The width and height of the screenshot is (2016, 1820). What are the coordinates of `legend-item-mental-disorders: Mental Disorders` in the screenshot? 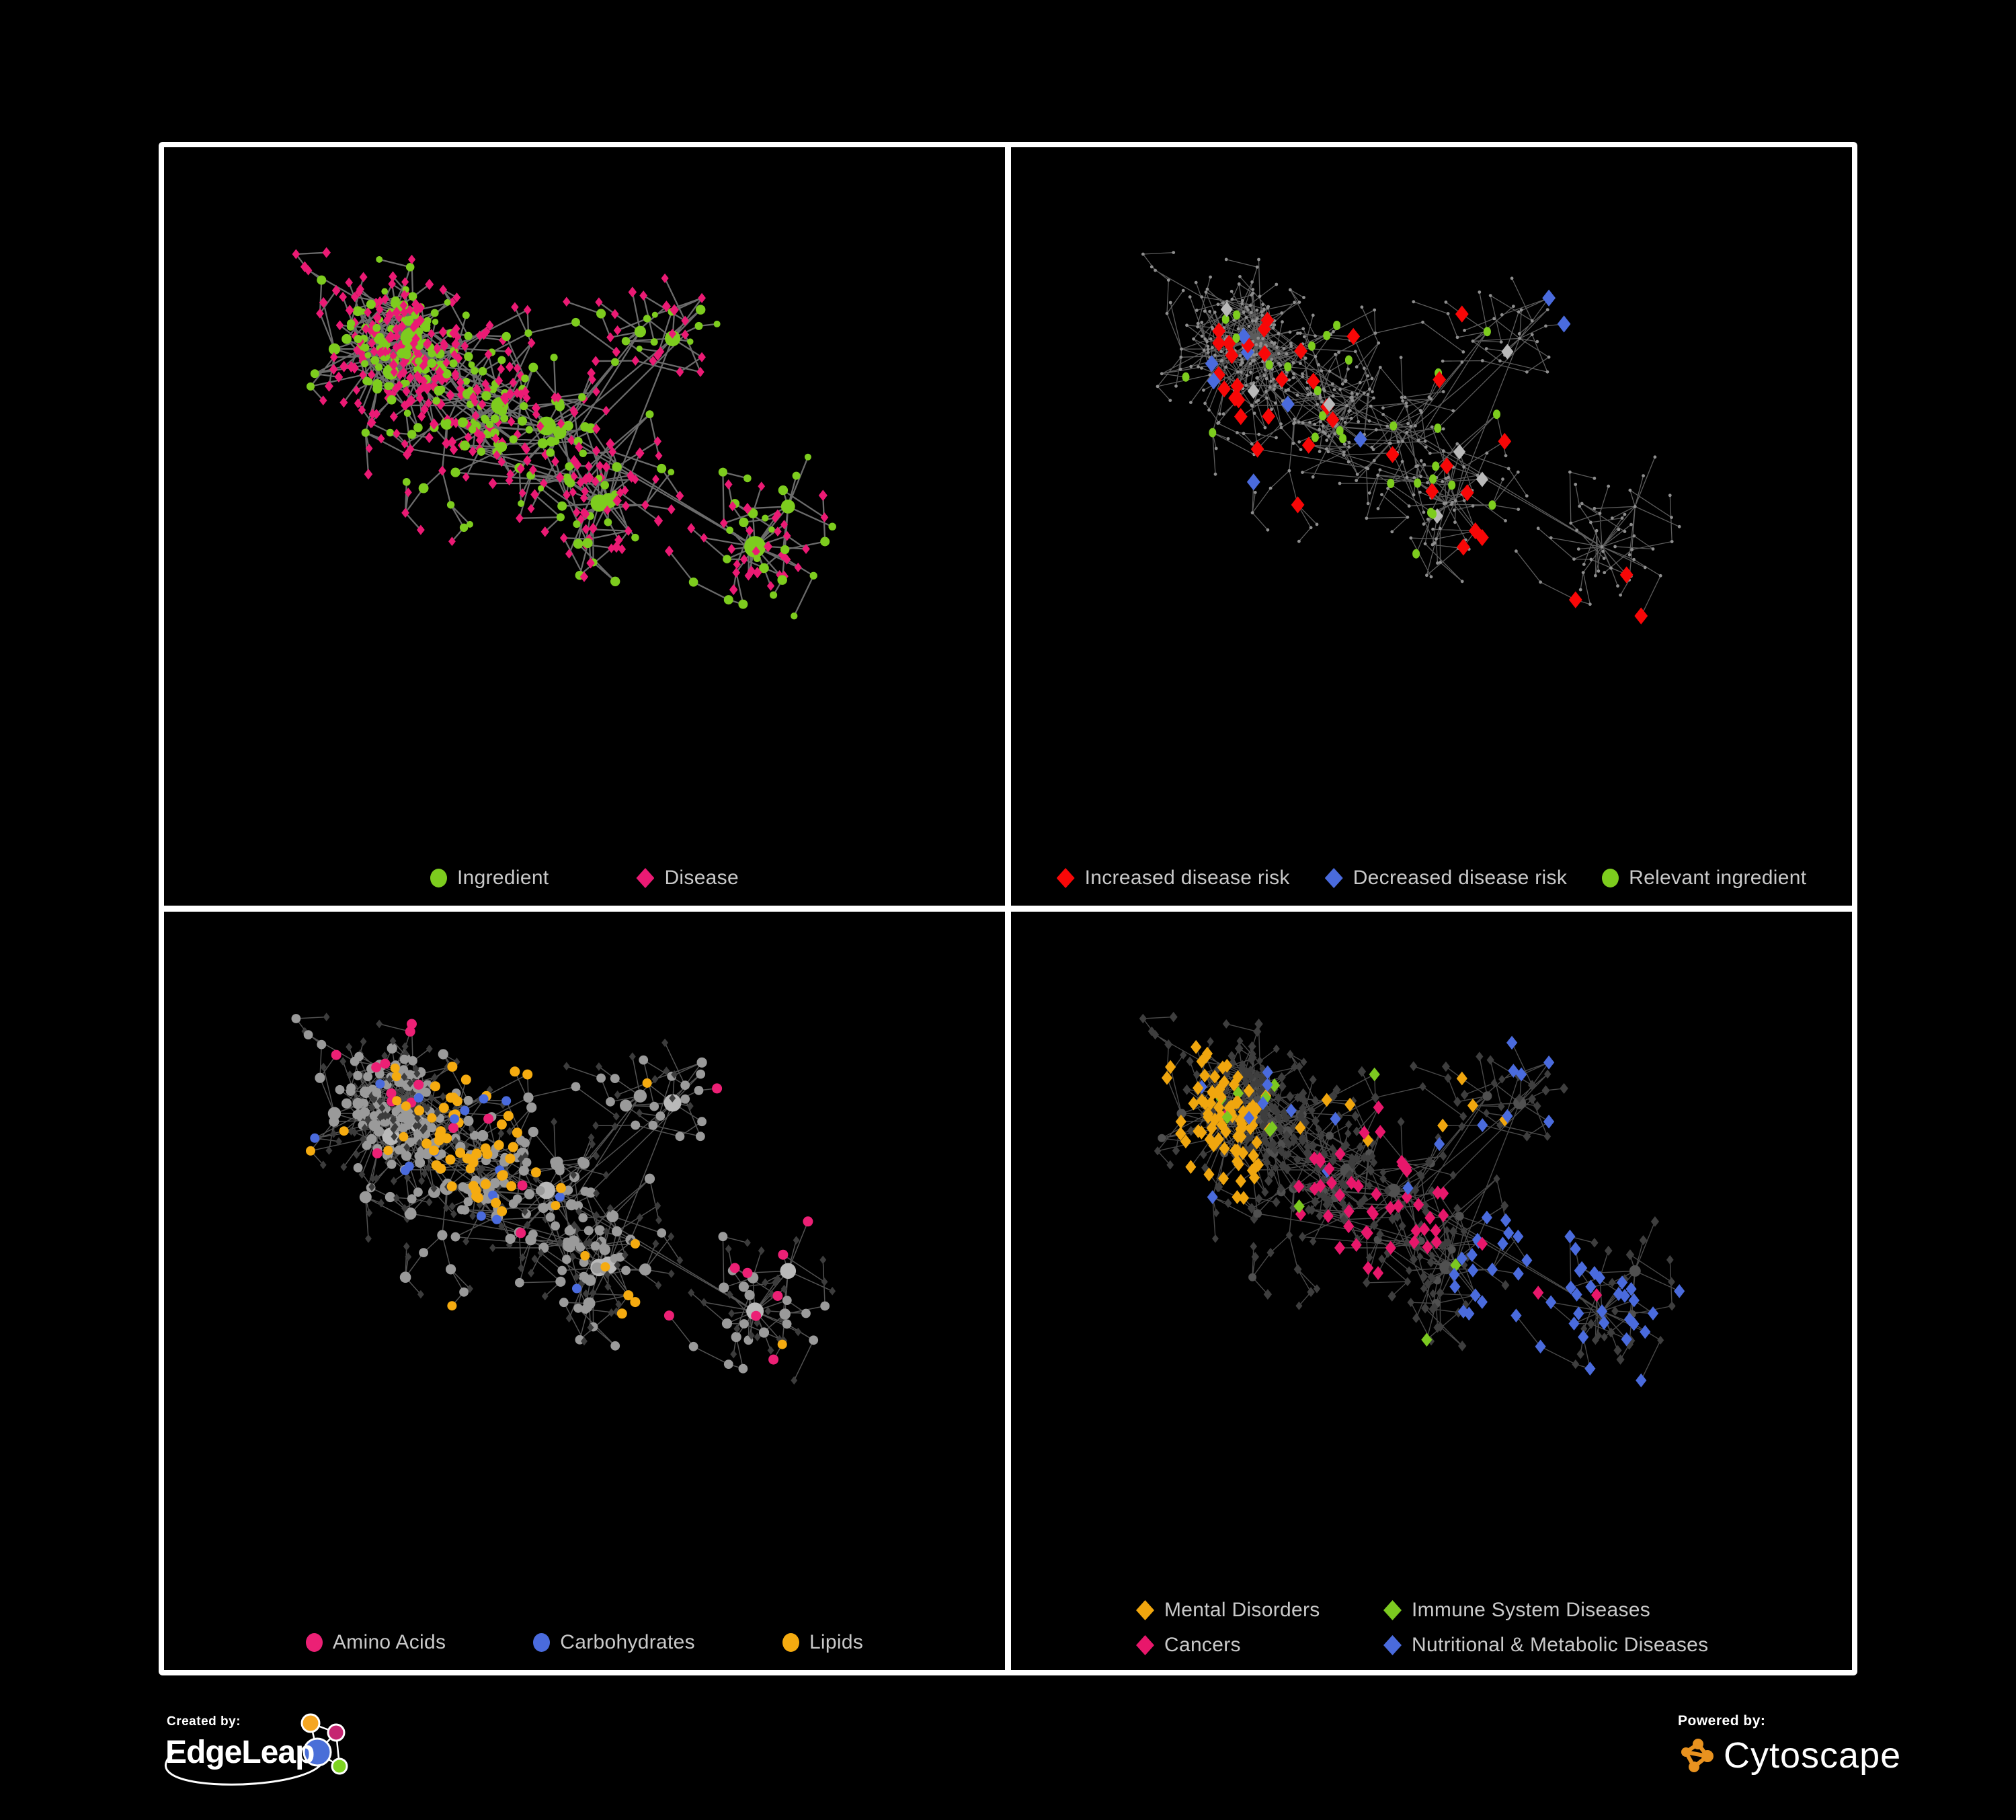 It's located at (1259, 1610).